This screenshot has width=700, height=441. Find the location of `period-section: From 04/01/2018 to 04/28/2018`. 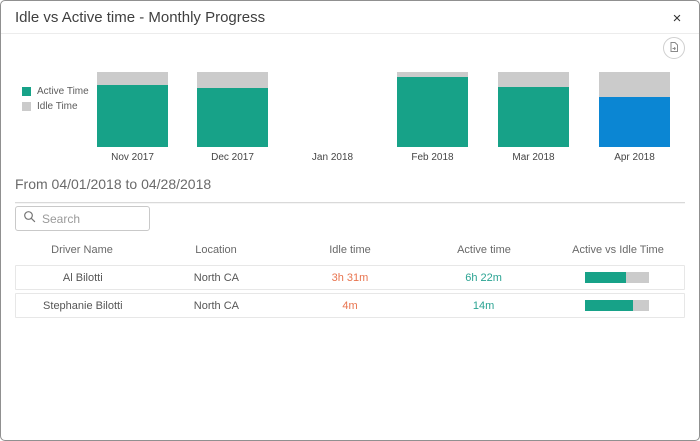

period-section: From 04/01/2018 to 04/28/2018 is located at coordinates (350, 189).